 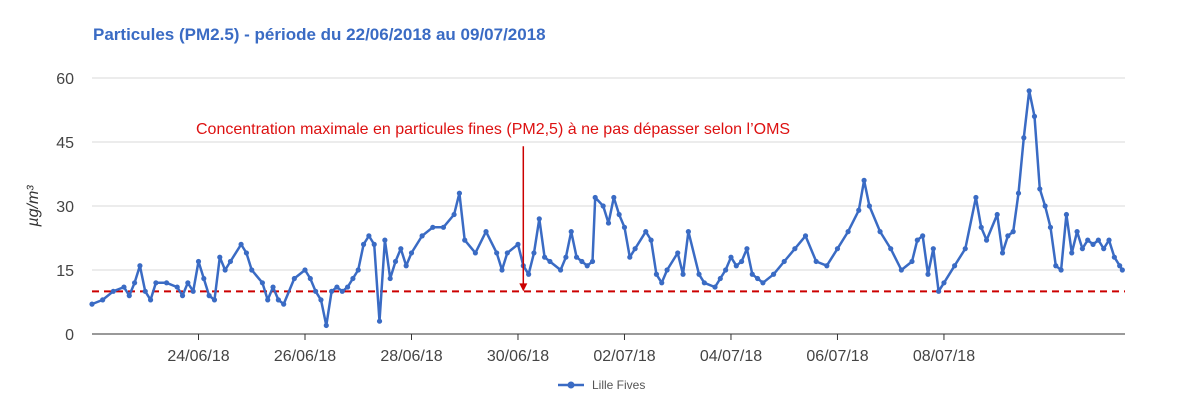 I want to click on y-tick-label: 45, so click(x=65, y=143).